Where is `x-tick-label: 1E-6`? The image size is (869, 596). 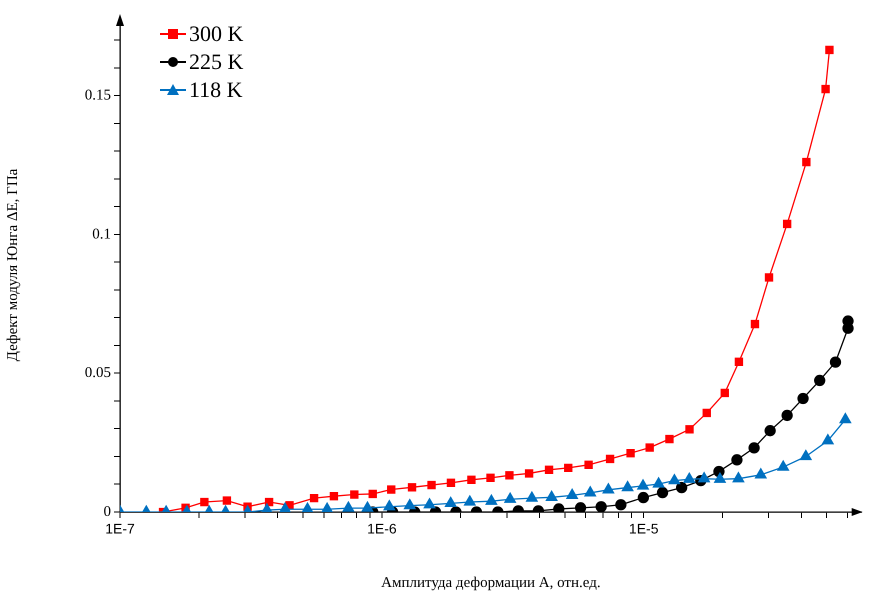
x-tick-label: 1E-6 is located at coordinates (382, 528).